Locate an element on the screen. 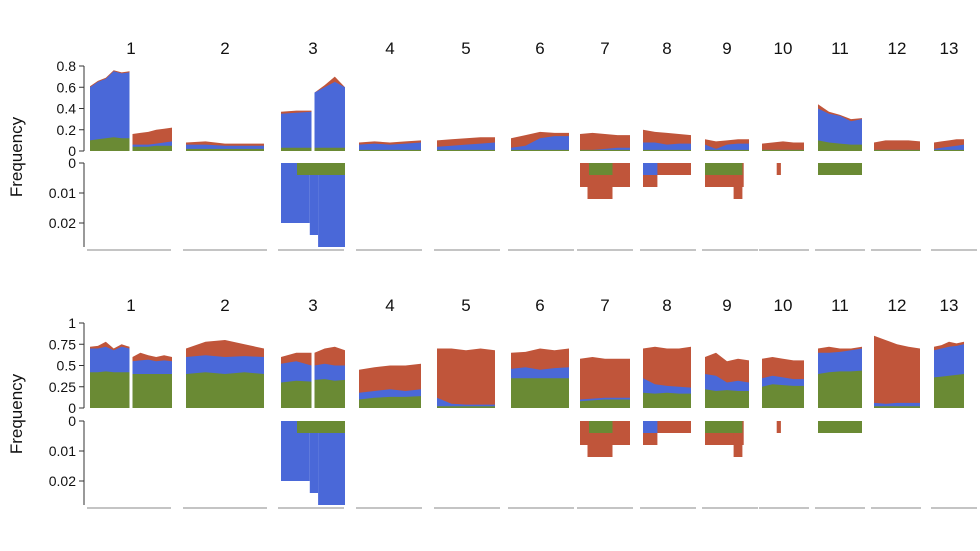 The height and width of the screenshot is (551, 980). upper-y-tick-label: 0.4 is located at coordinates (67, 109).